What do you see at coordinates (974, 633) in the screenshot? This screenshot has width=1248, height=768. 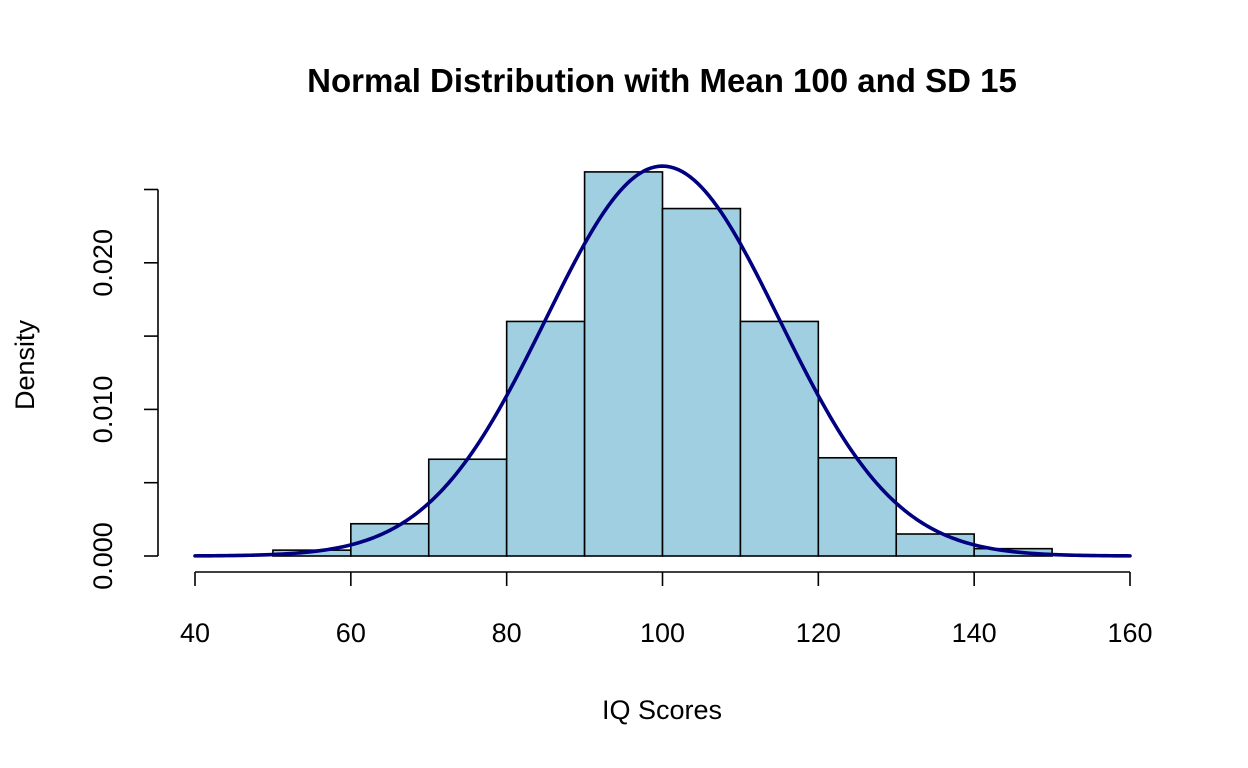 I see `x-tick-label: 140` at bounding box center [974, 633].